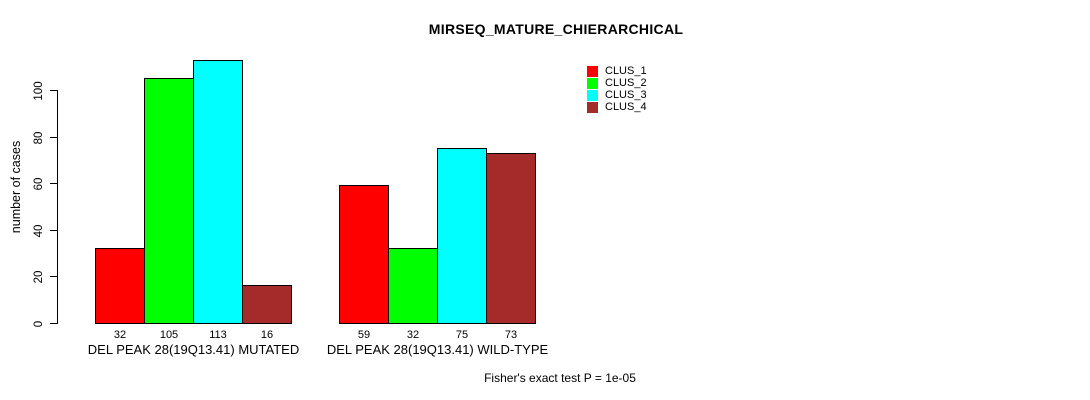 The height and width of the screenshot is (400, 1090). Describe the element at coordinates (39, 90) in the screenshot. I see `y-tick-label: 100` at that location.